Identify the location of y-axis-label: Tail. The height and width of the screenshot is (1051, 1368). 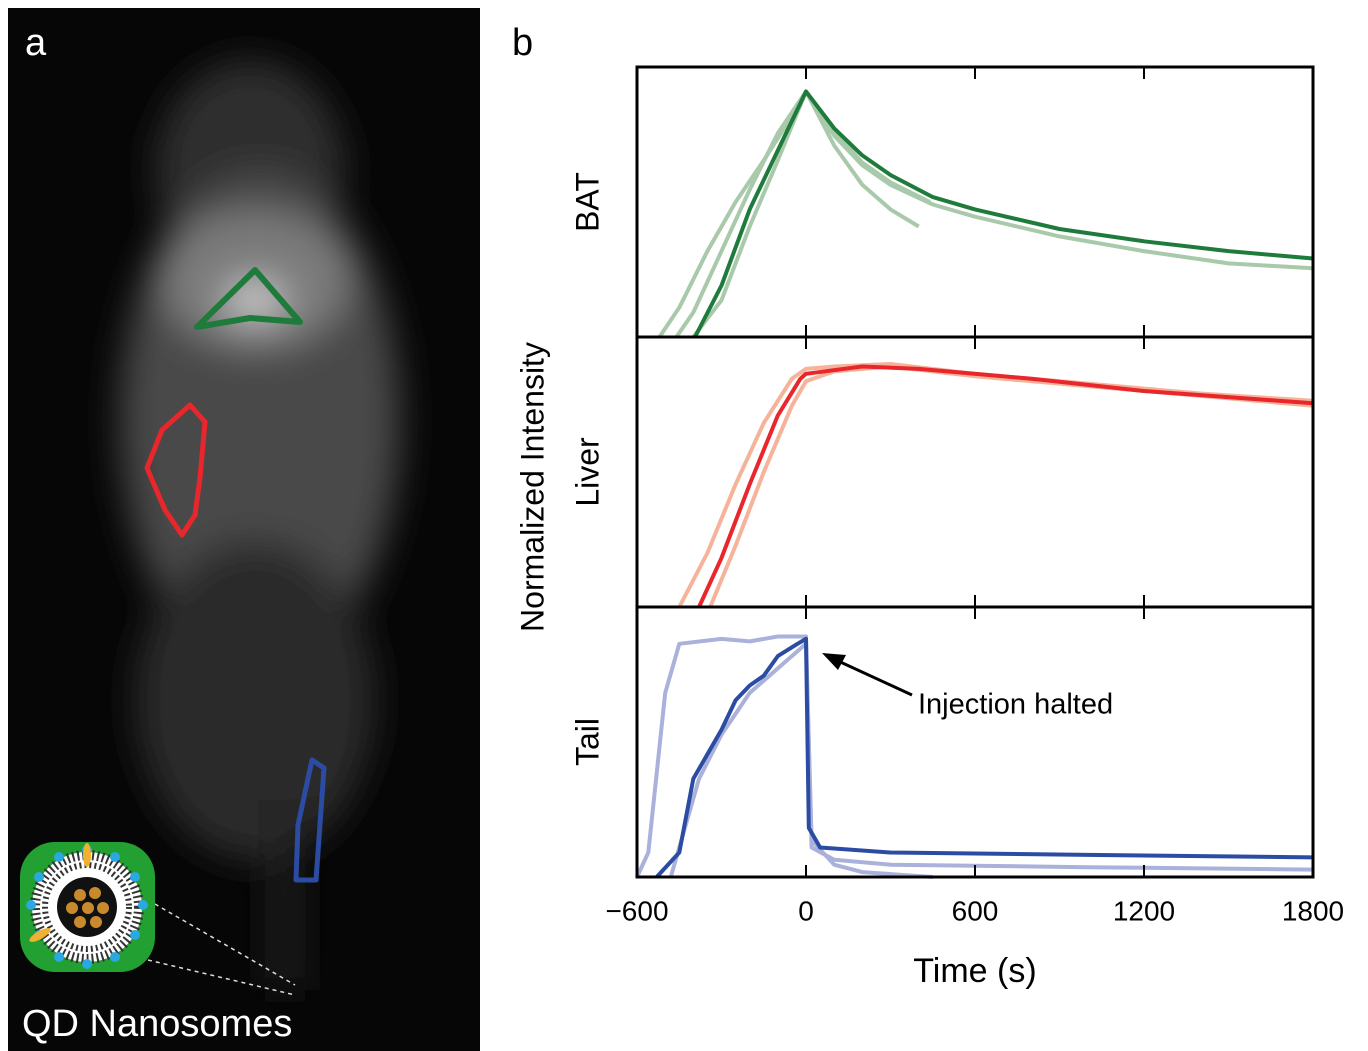
(587, 742).